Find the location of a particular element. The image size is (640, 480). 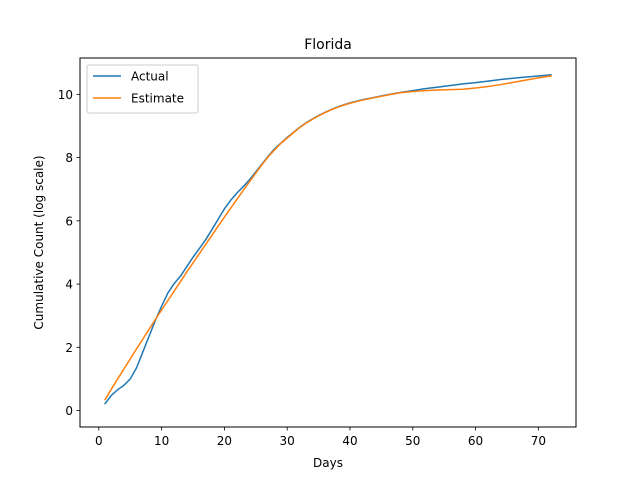

x-tick-label: 60 is located at coordinates (475, 441).